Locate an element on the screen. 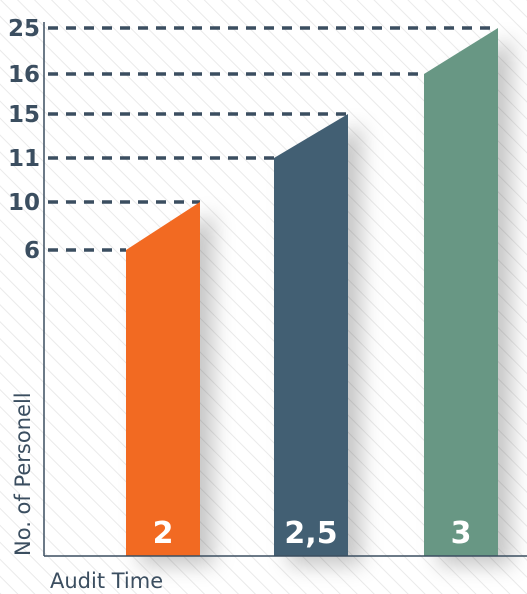  y-tick-label: 10 is located at coordinates (24, 203).